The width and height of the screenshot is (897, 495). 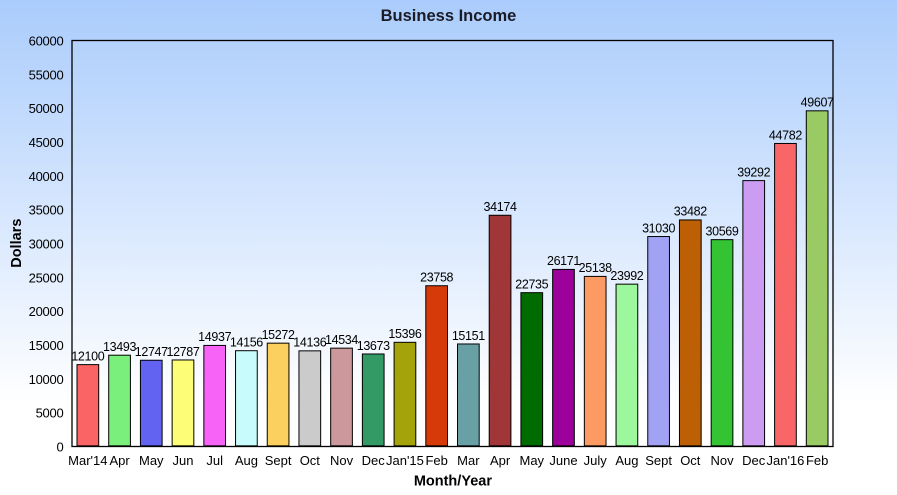 I want to click on svg-text: Mar, so click(x=468, y=460).